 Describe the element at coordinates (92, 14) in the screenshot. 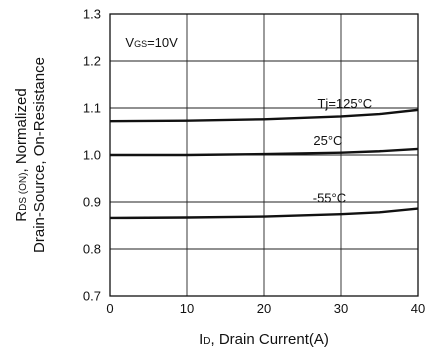

I see `y-tick-label: 1.3` at that location.